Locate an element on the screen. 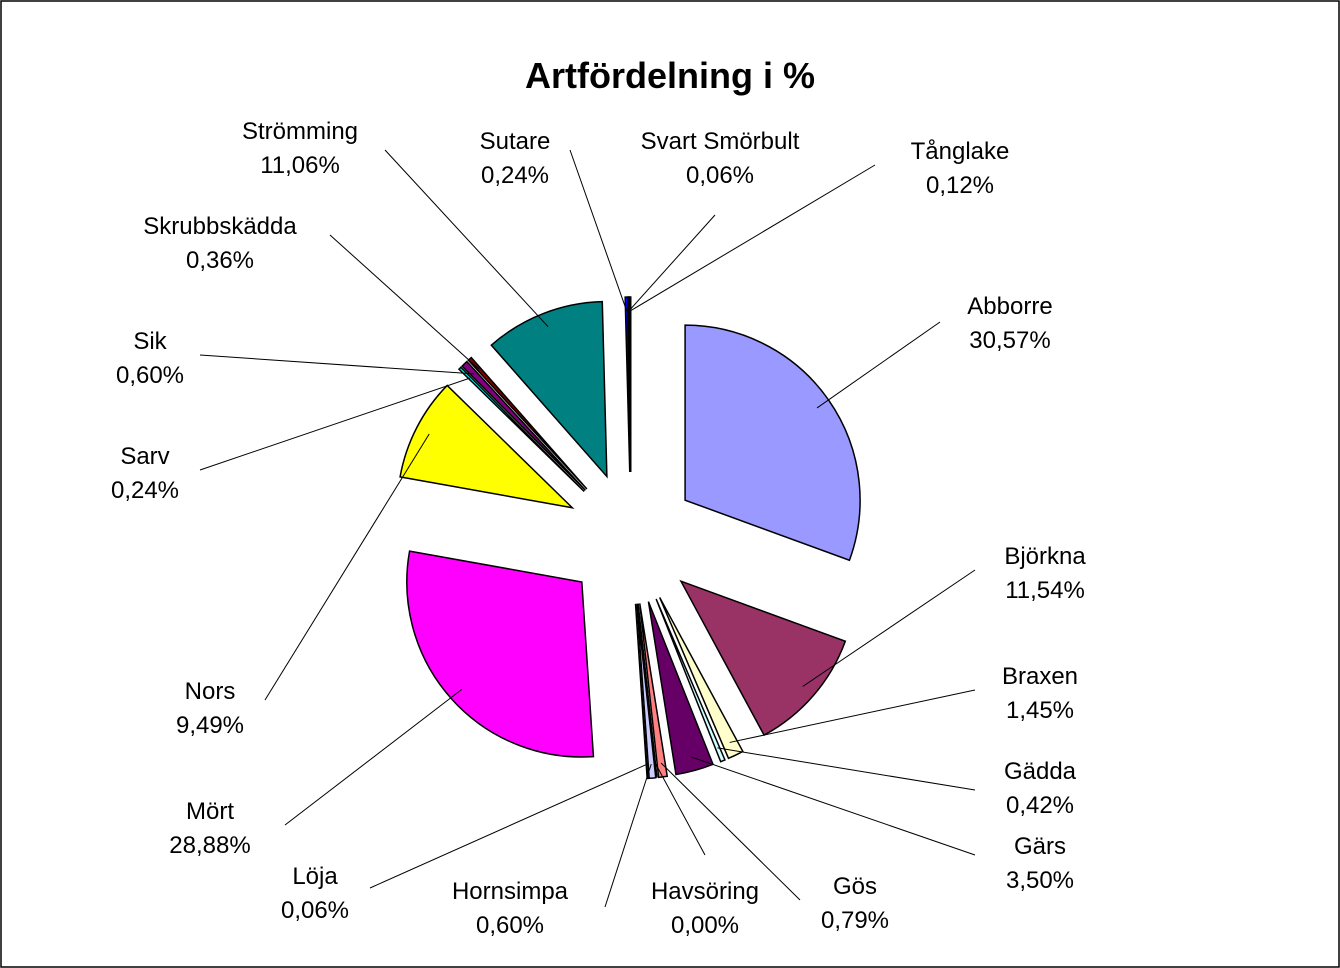  slice-value-label: 0,79% is located at coordinates (855, 920).